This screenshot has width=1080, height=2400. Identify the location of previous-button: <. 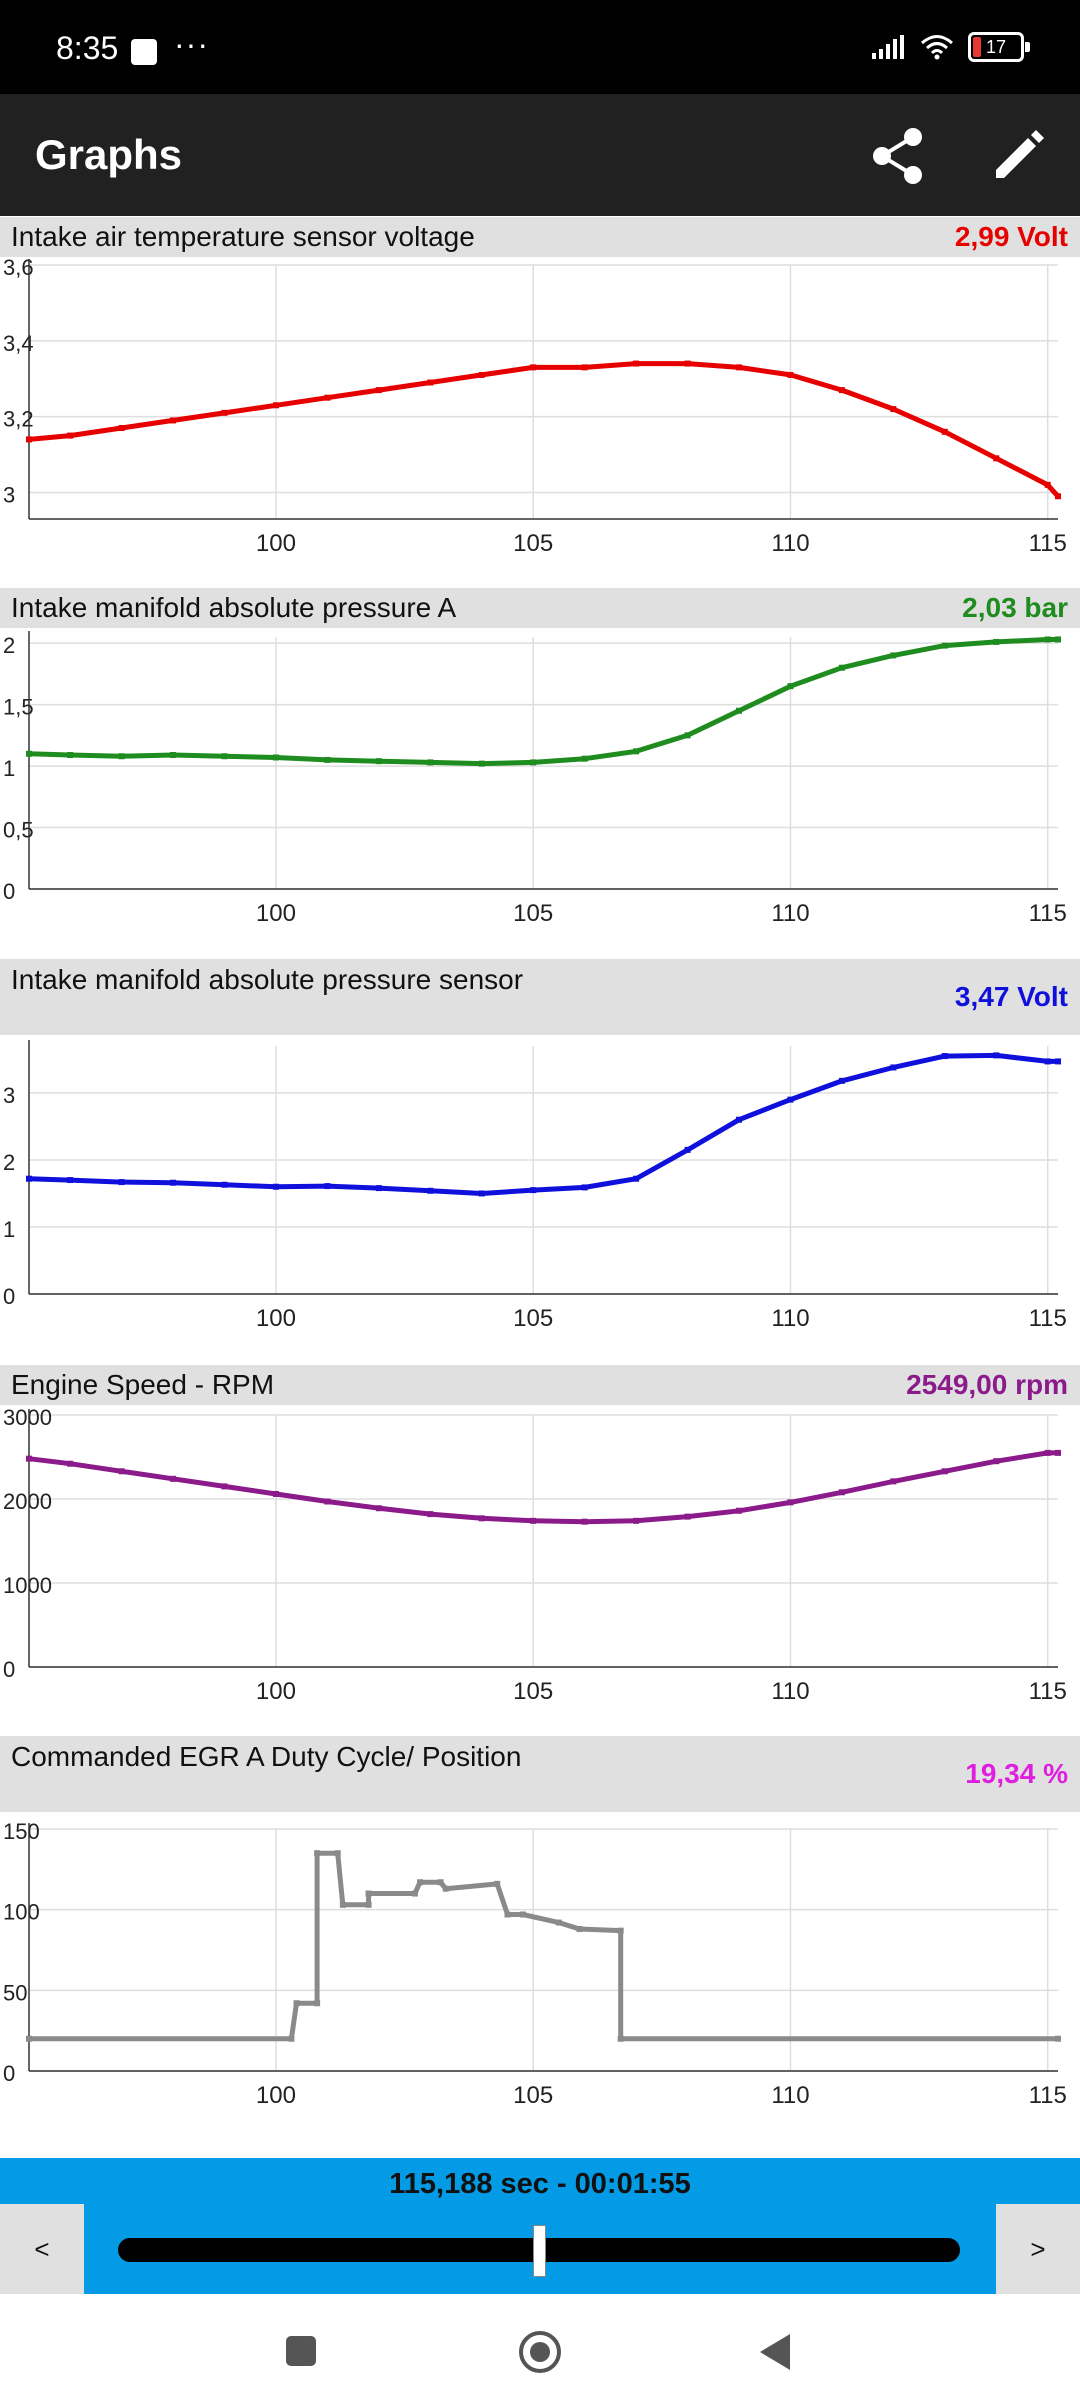
(42, 2249).